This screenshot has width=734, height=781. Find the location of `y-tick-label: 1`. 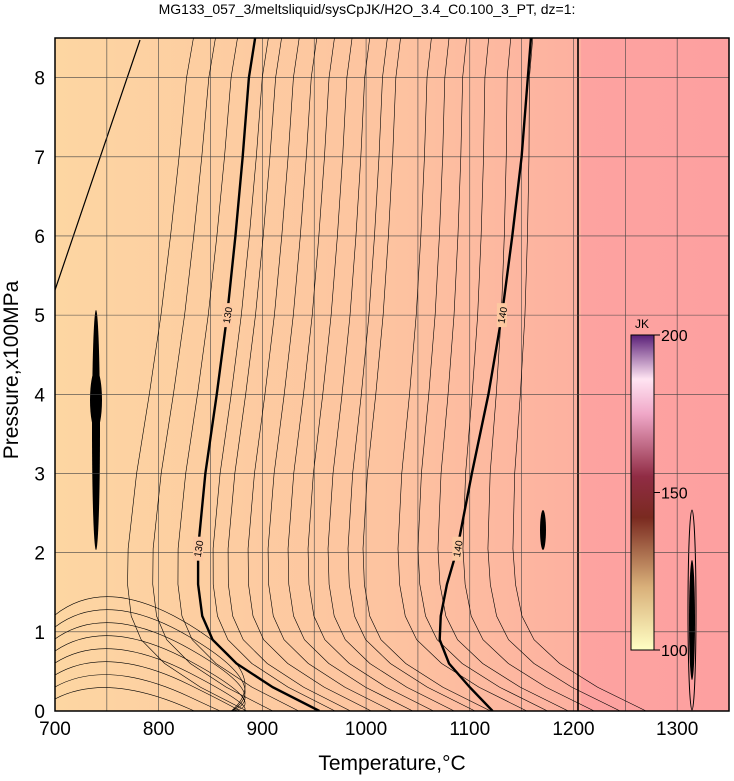

y-tick-label: 1 is located at coordinates (39, 633).